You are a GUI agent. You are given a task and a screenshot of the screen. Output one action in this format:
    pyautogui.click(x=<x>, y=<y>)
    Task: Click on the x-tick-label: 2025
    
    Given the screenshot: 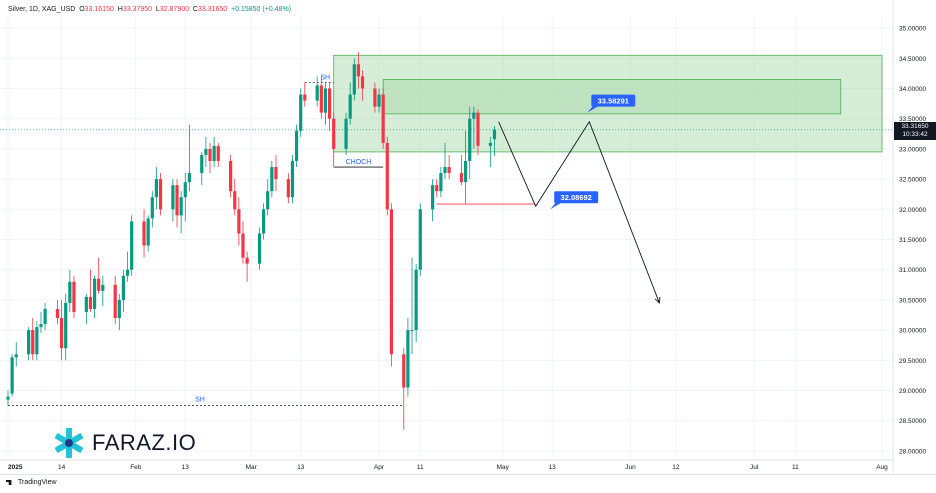 What is the action you would take?
    pyautogui.click(x=15, y=467)
    